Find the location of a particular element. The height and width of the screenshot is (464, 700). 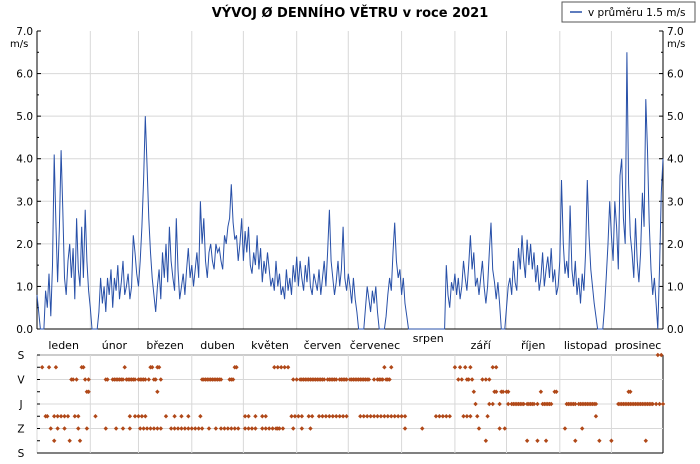

direction-label: J is located at coordinates (20, 405).